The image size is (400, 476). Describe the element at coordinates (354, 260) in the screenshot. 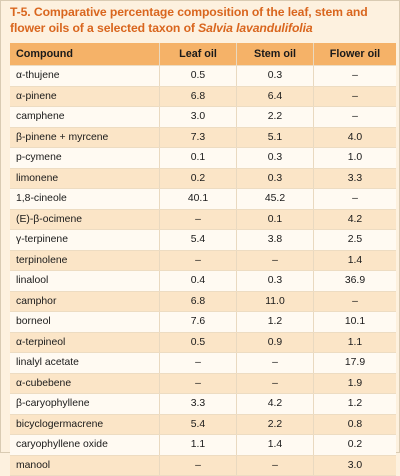

I see `flower-oil-cell: 1.4` at that location.